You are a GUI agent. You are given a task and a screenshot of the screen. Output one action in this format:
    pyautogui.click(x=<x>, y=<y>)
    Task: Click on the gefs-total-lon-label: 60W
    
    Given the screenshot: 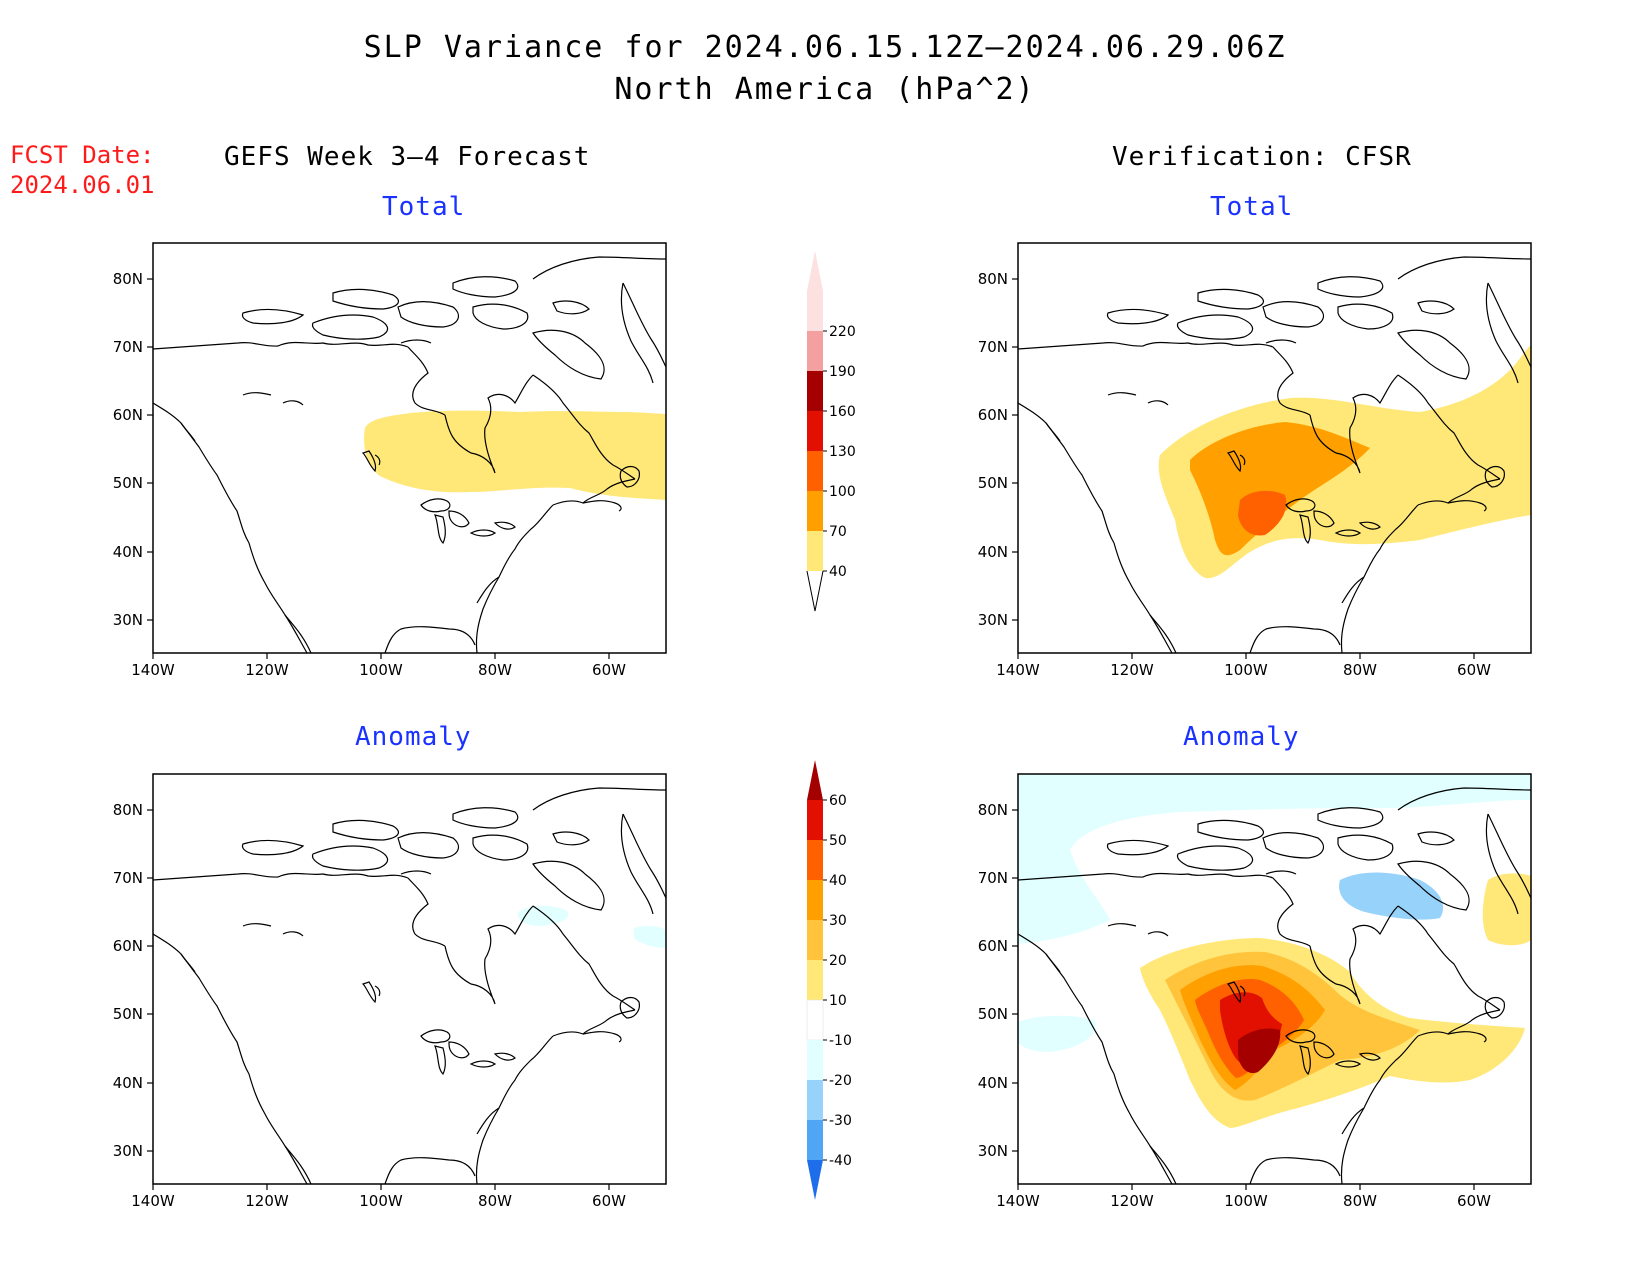 What is the action you would take?
    pyautogui.click(x=609, y=670)
    